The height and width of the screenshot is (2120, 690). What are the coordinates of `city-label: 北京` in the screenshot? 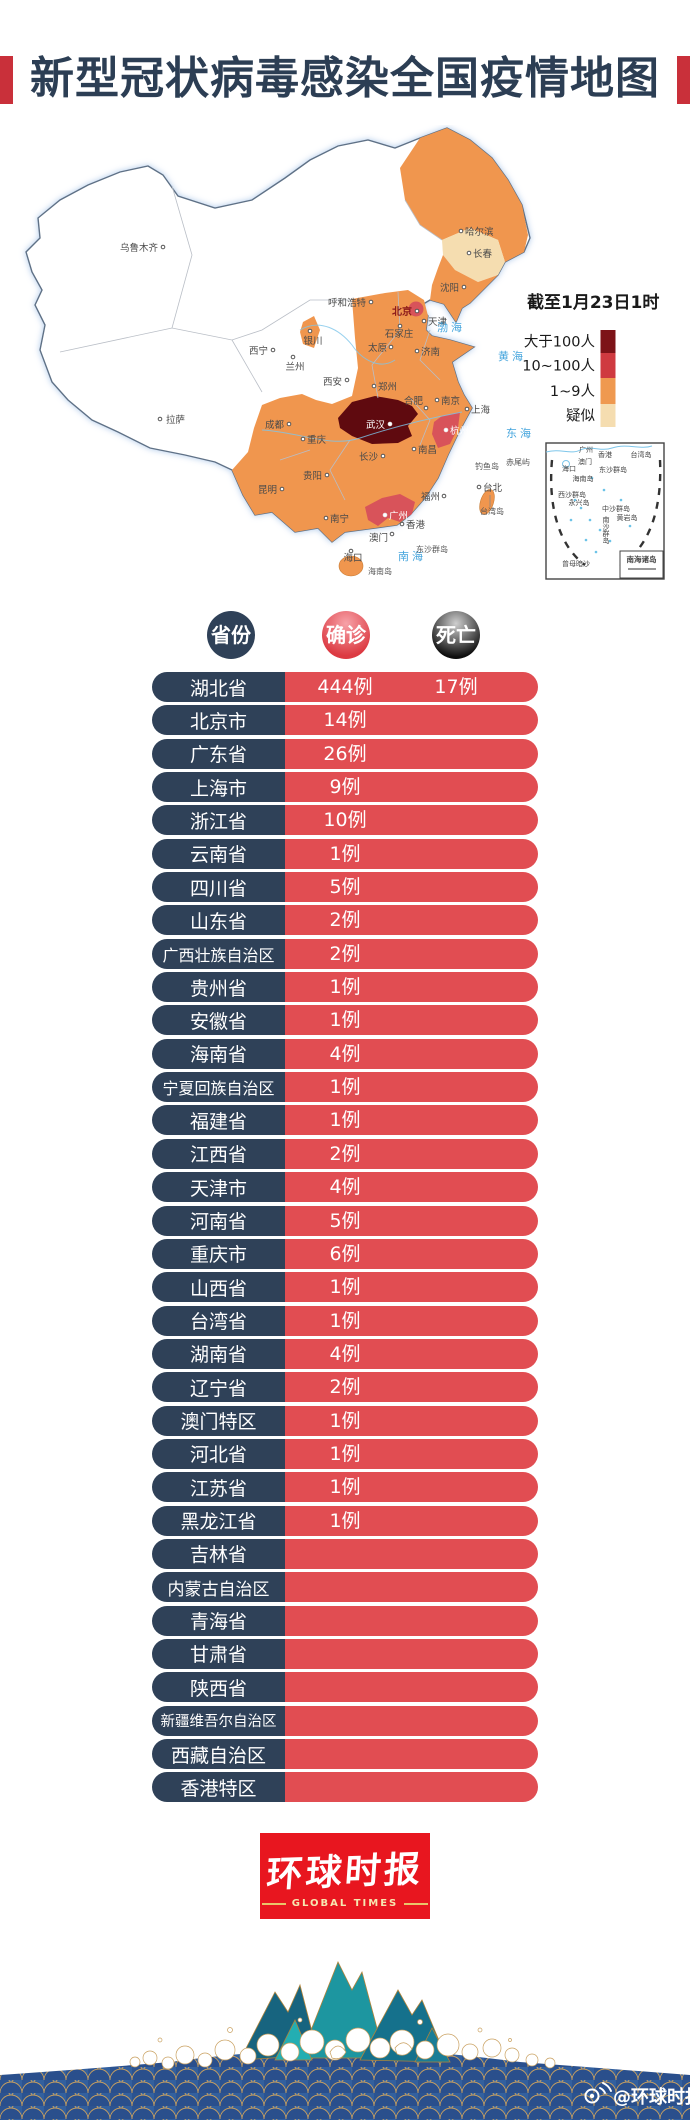 It's located at (402, 311).